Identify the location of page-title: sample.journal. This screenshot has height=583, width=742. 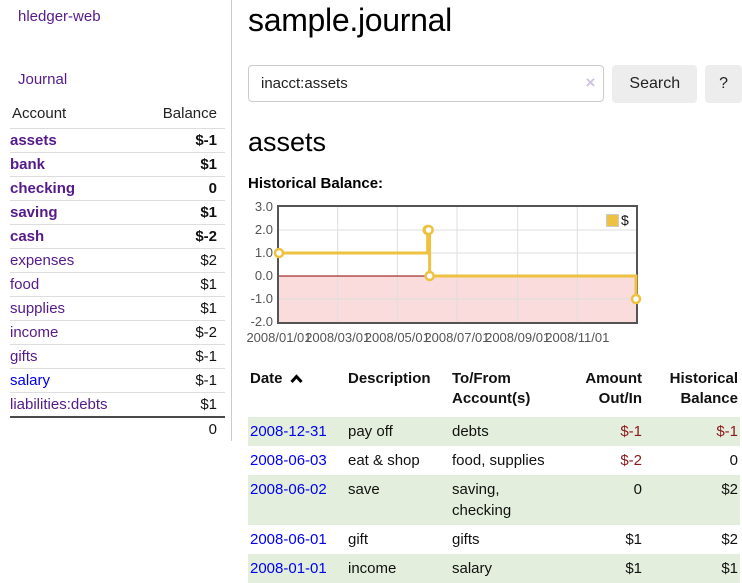
(350, 20).